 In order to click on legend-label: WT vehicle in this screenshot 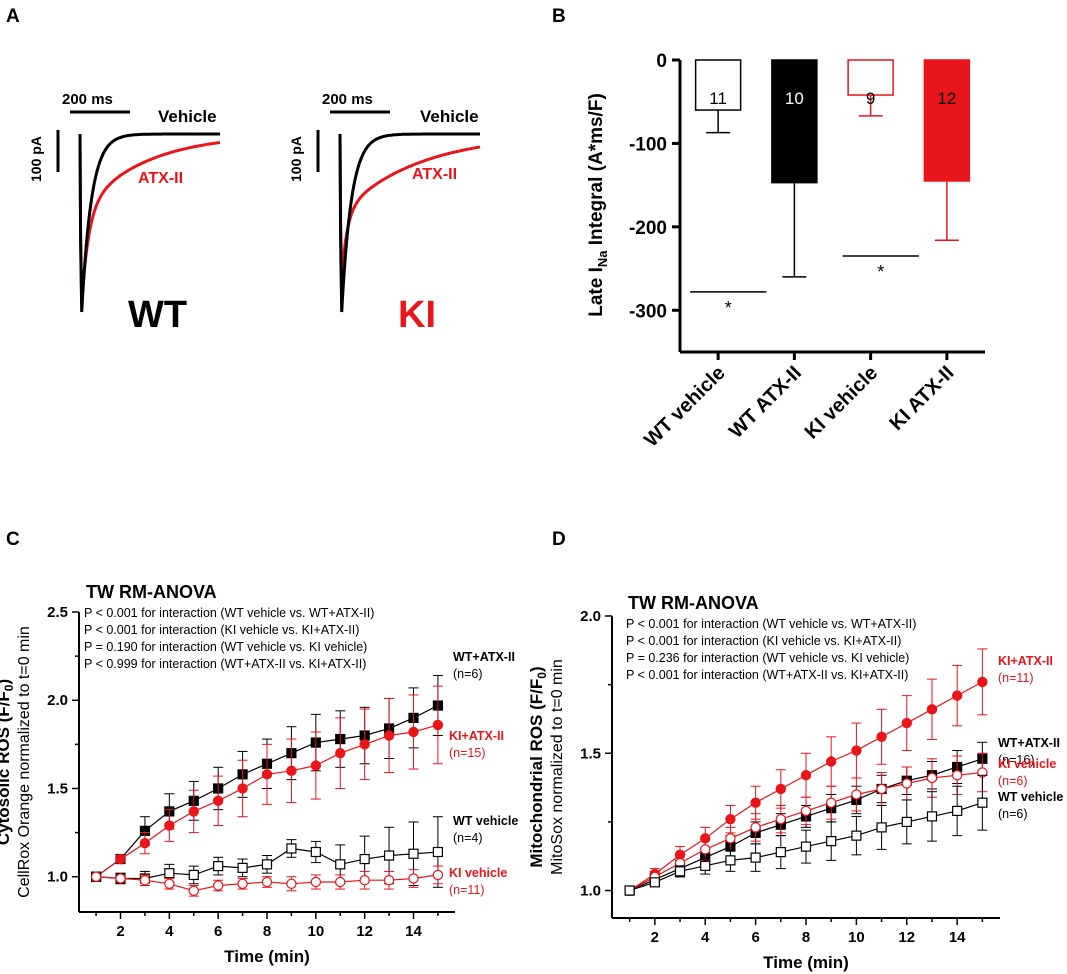, I will do `click(1030, 797)`.